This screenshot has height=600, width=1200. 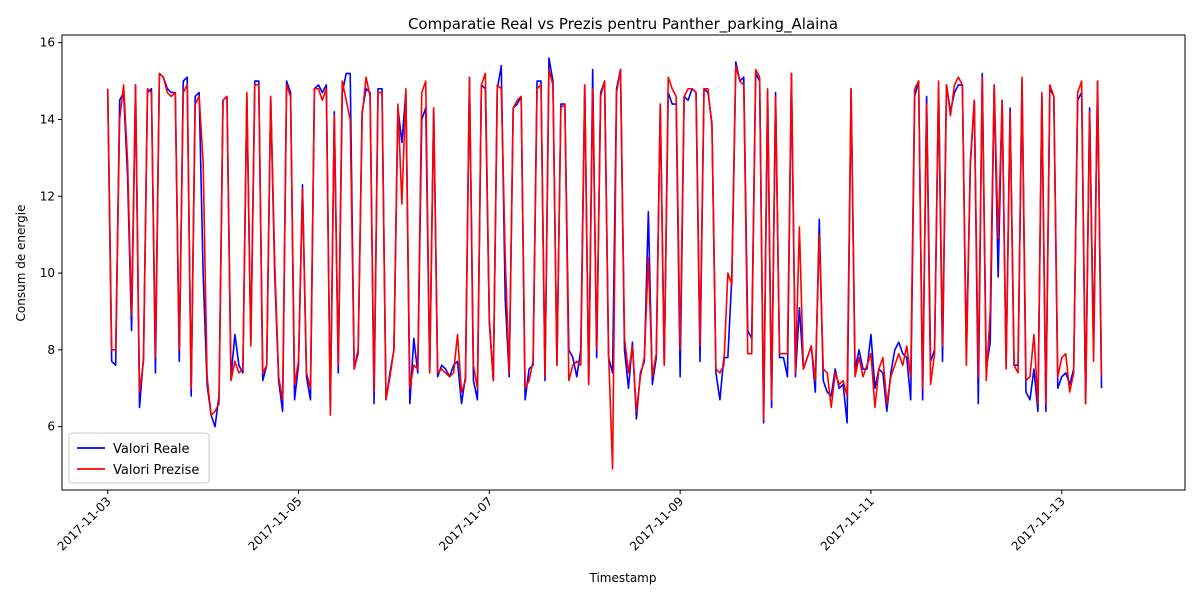 What do you see at coordinates (21, 263) in the screenshot?
I see `y-axis-title: Consum de energie` at bounding box center [21, 263].